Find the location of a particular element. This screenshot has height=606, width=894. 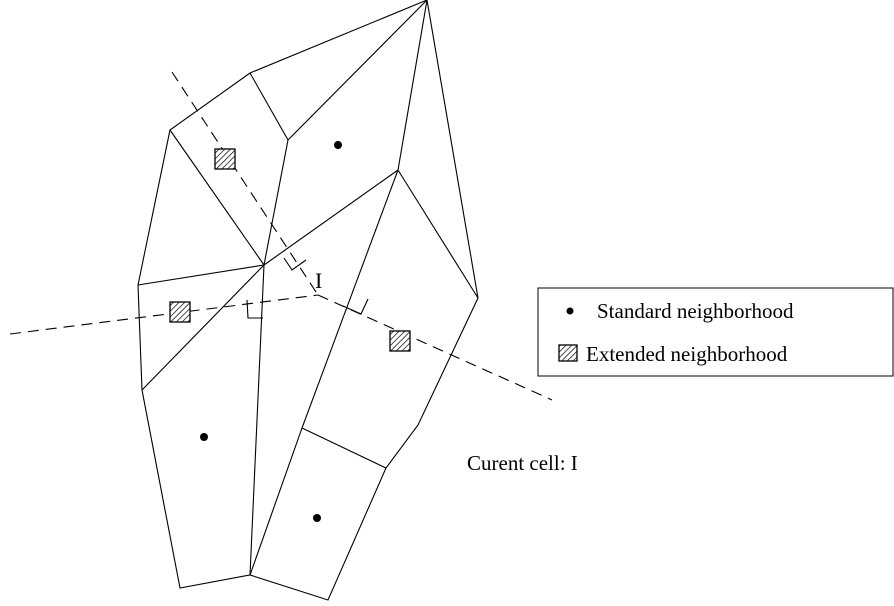

standard-neighbors is located at coordinates (302, 331).